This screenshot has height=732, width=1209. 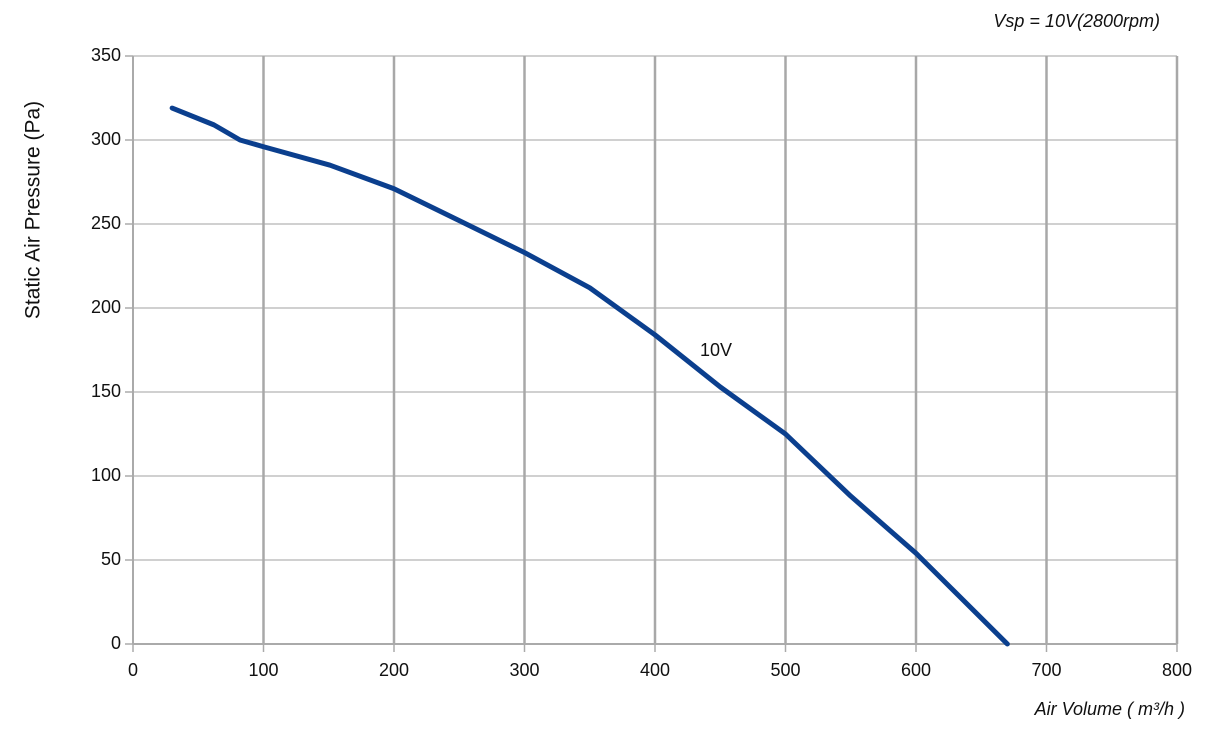 I want to click on y-tick-label: 150, so click(x=106, y=391).